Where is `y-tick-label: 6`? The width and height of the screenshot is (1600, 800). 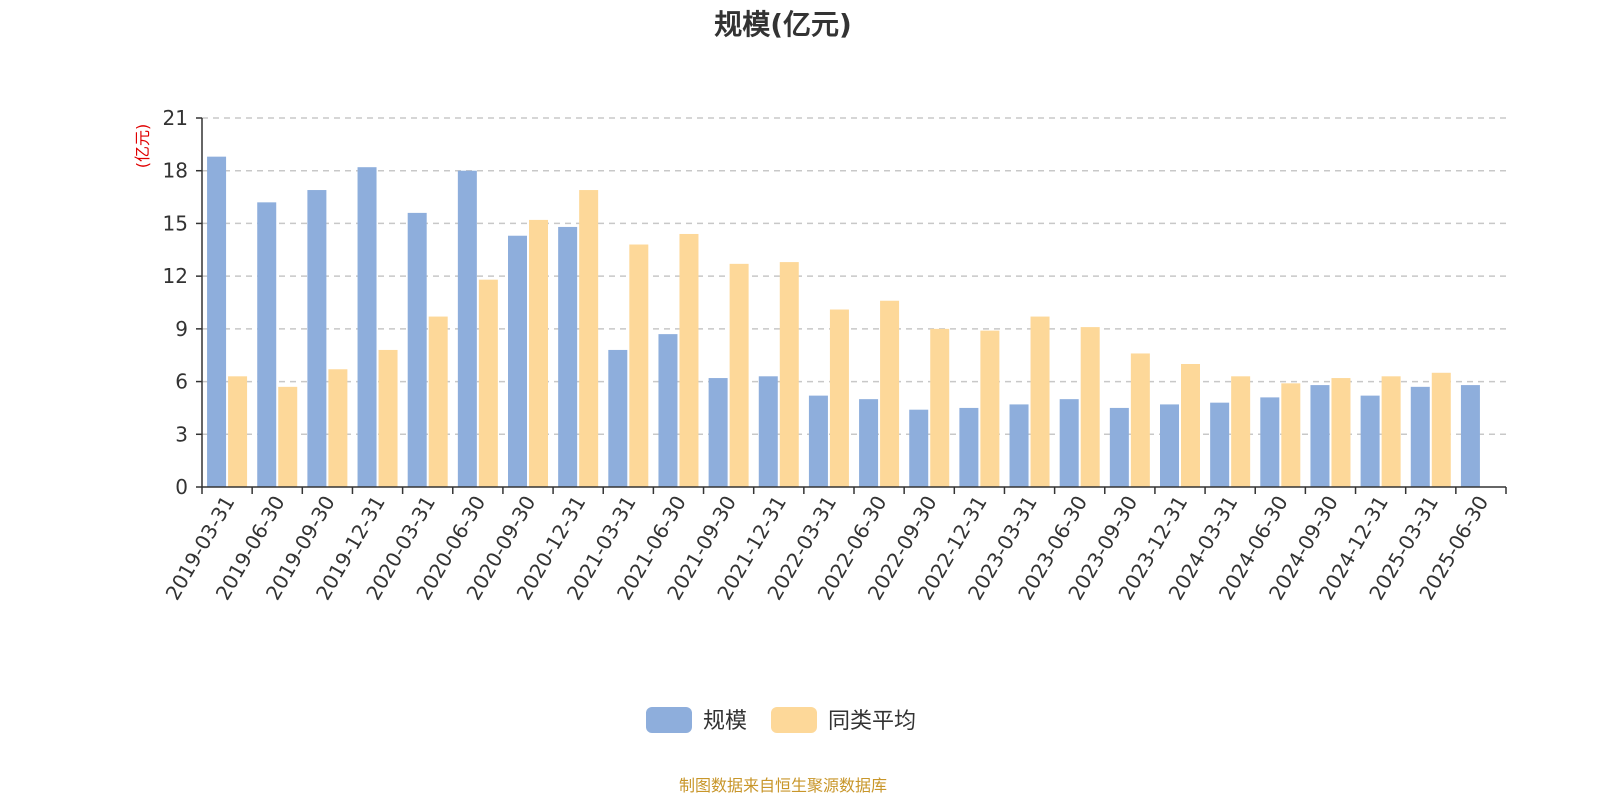
y-tick-label: 6 is located at coordinates (181, 382).